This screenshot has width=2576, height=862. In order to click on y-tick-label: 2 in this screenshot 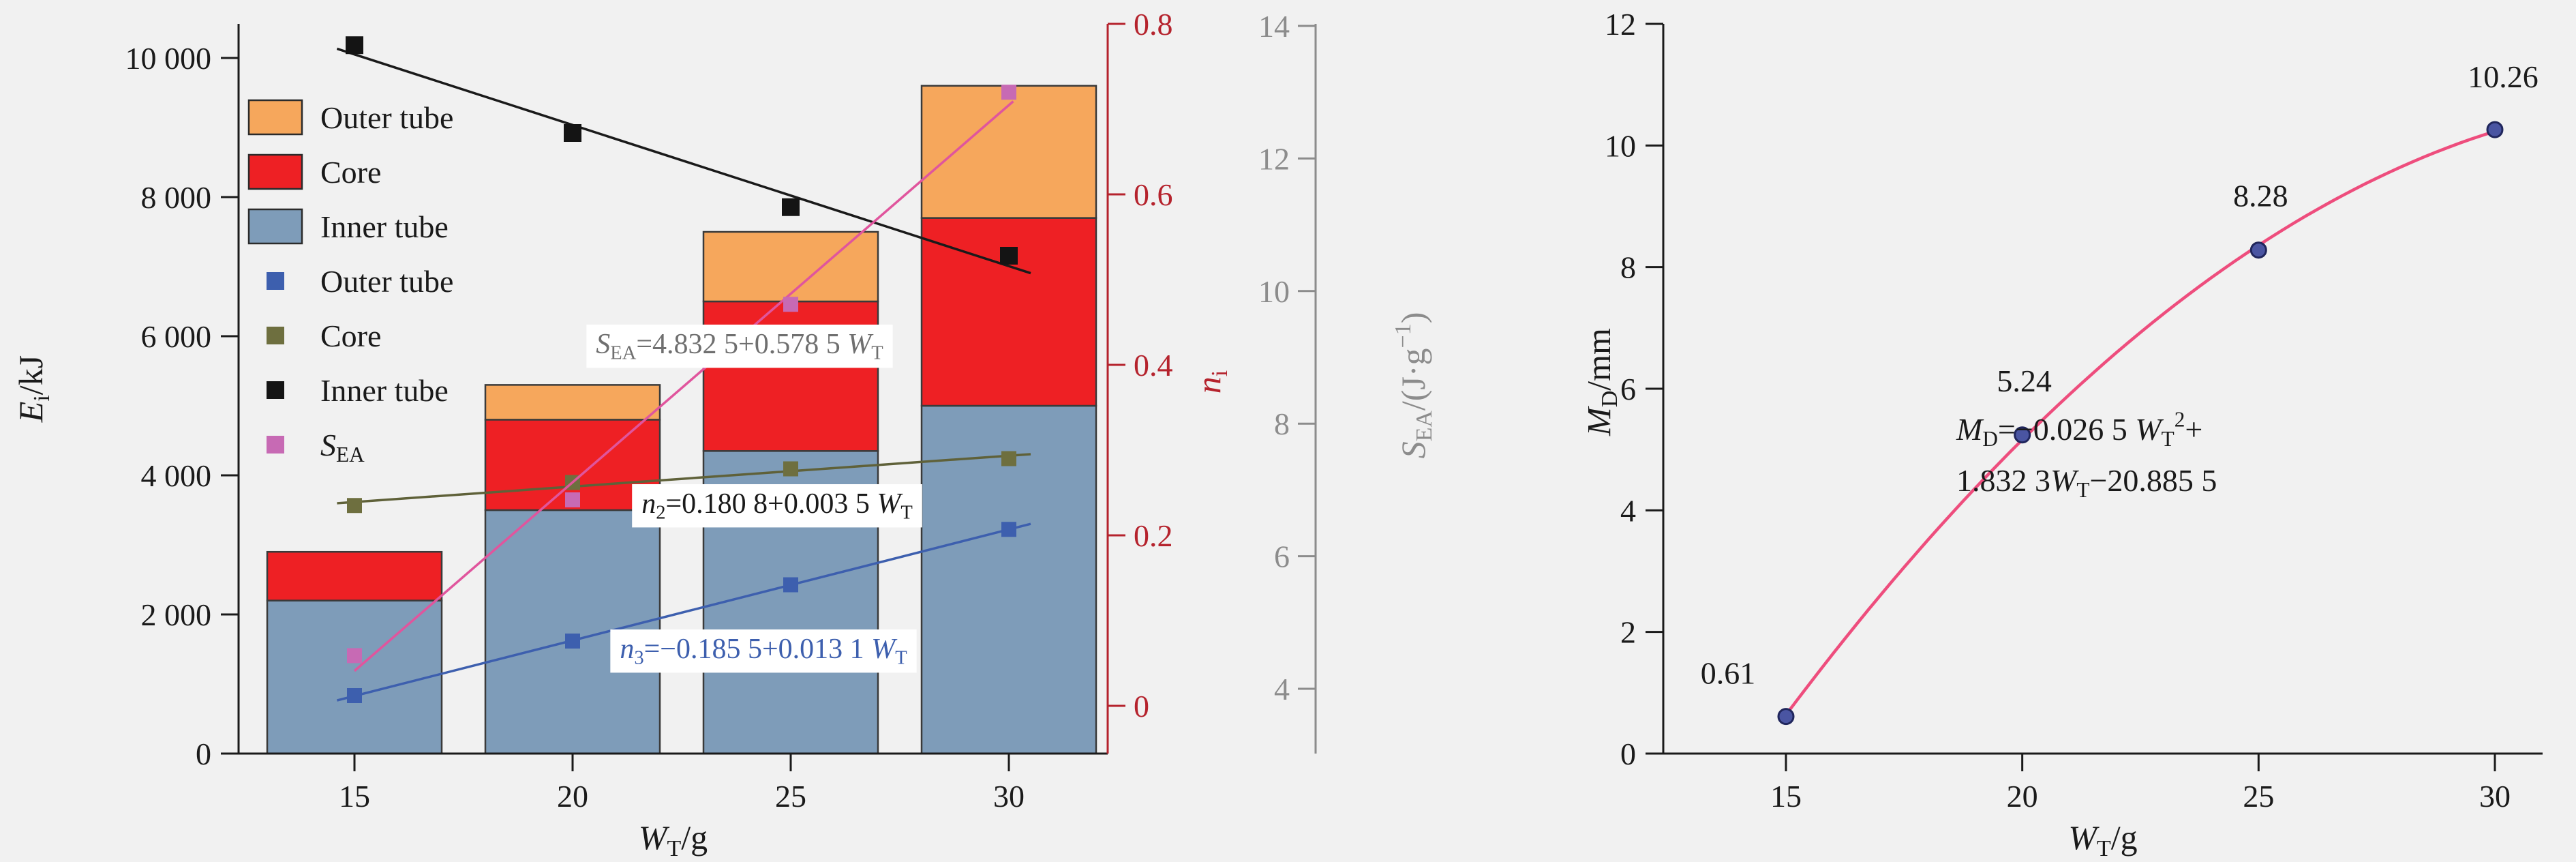, I will do `click(1628, 632)`.